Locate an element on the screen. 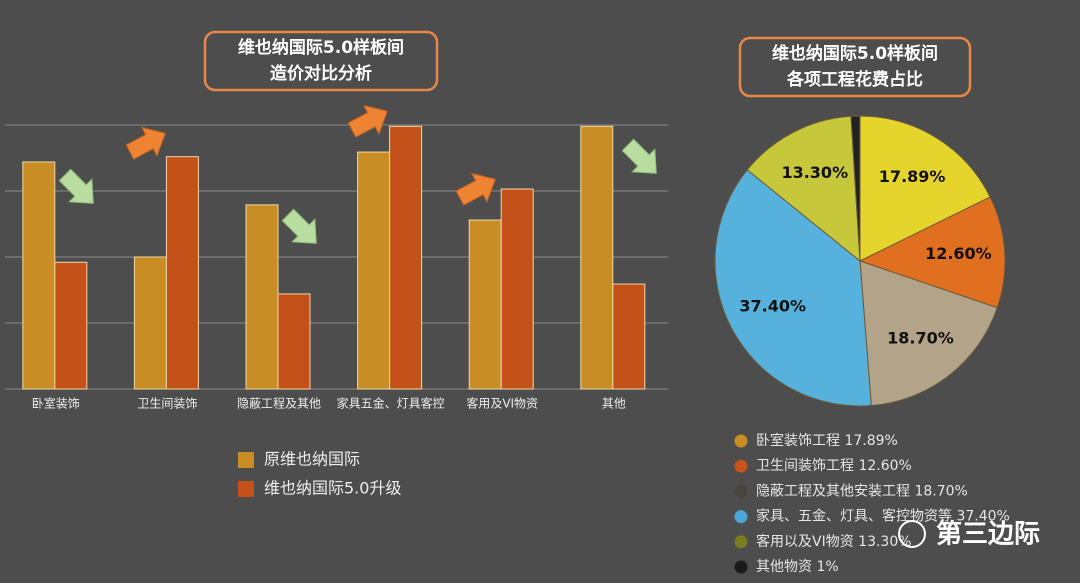  legend-label: 维也纳国际5.0升级 is located at coordinates (332, 488).